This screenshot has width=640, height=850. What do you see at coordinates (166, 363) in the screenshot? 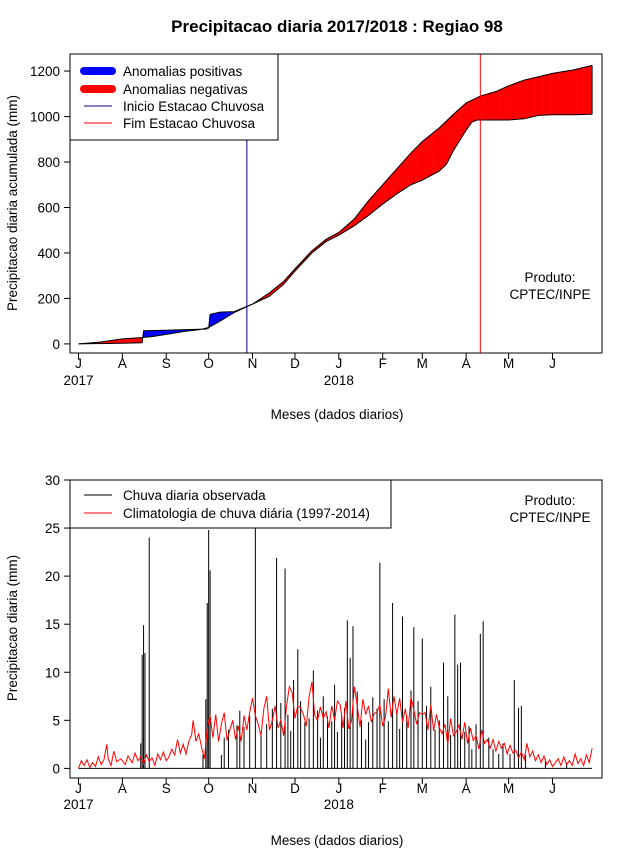
I see `x-tick-label: S` at bounding box center [166, 363].